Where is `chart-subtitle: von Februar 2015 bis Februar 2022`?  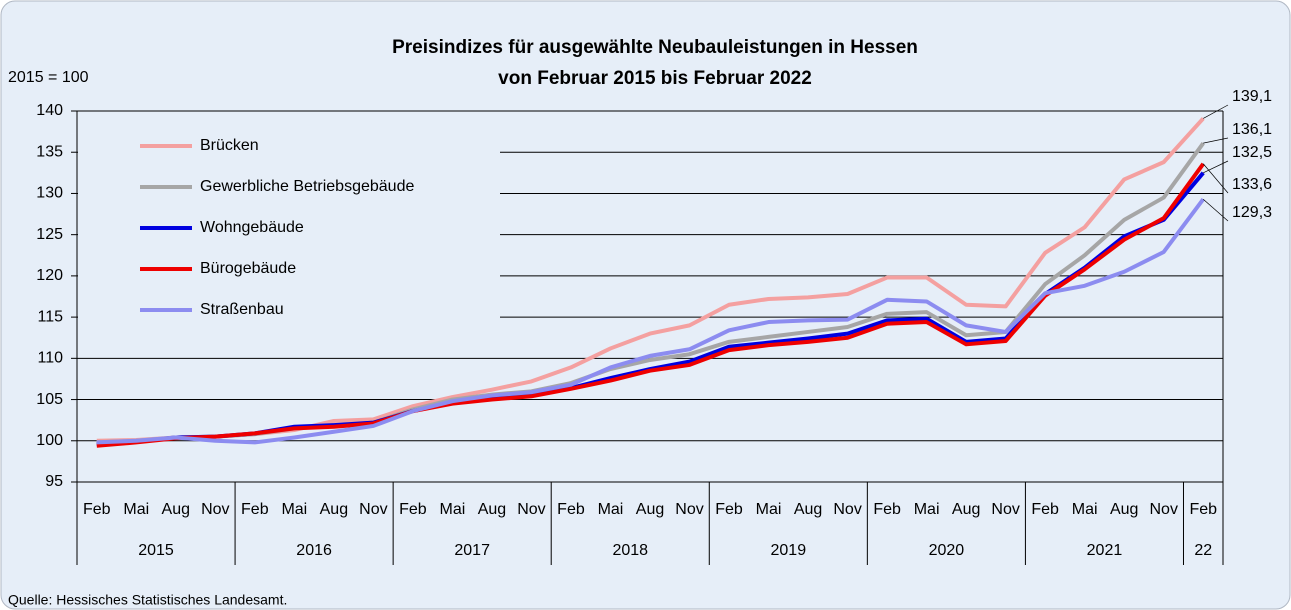
chart-subtitle: von Februar 2015 bis Februar 2022 is located at coordinates (655, 78).